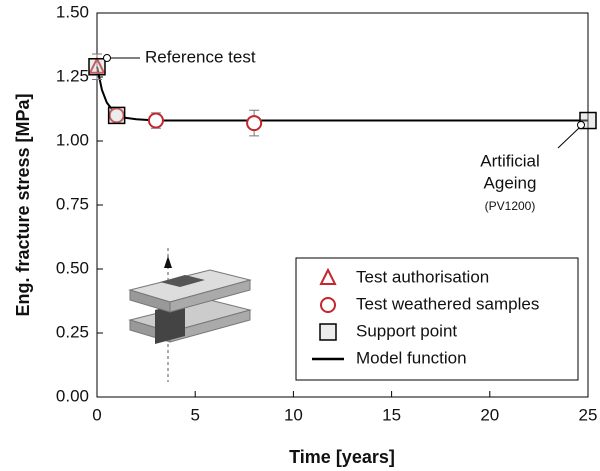 This screenshot has height=471, width=600. Describe the element at coordinates (510, 160) in the screenshot. I see `annotation: Artificial` at that location.